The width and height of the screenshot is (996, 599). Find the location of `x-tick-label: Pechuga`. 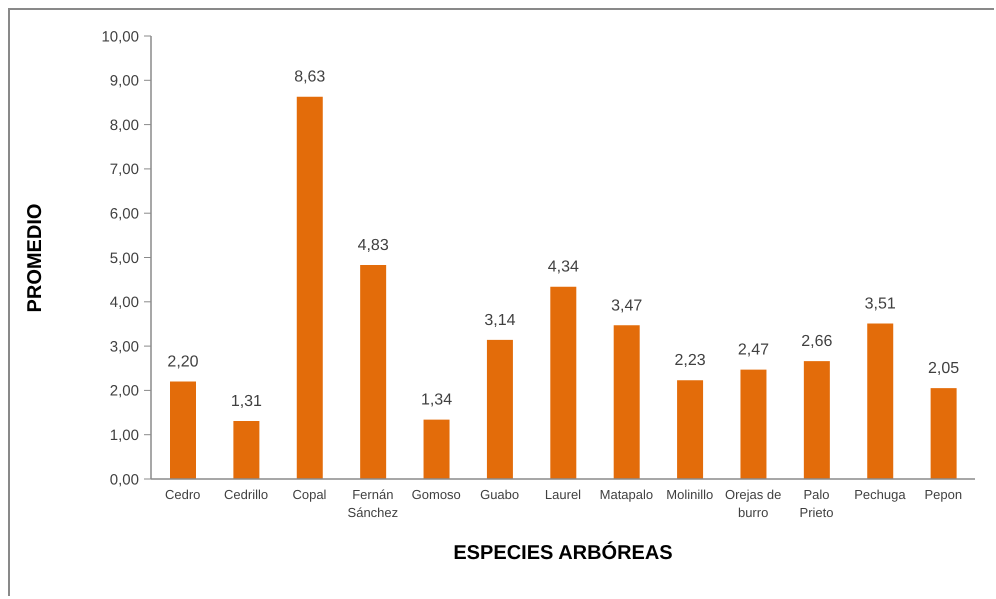

x-tick-label: Pechuga is located at coordinates (880, 494).